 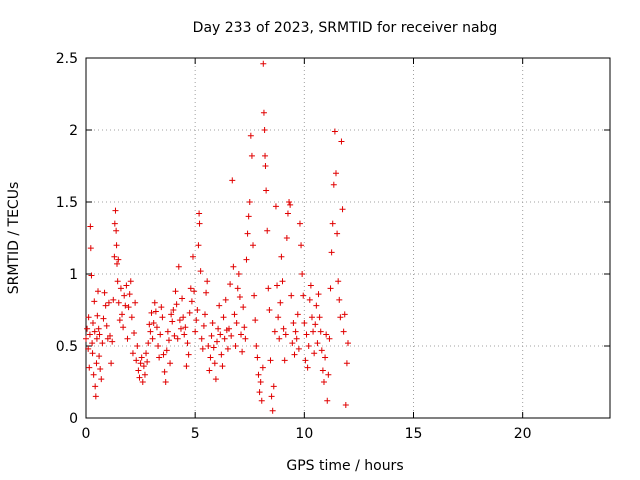 What do you see at coordinates (195, 434) in the screenshot?
I see `x-tick-label: 5` at bounding box center [195, 434].